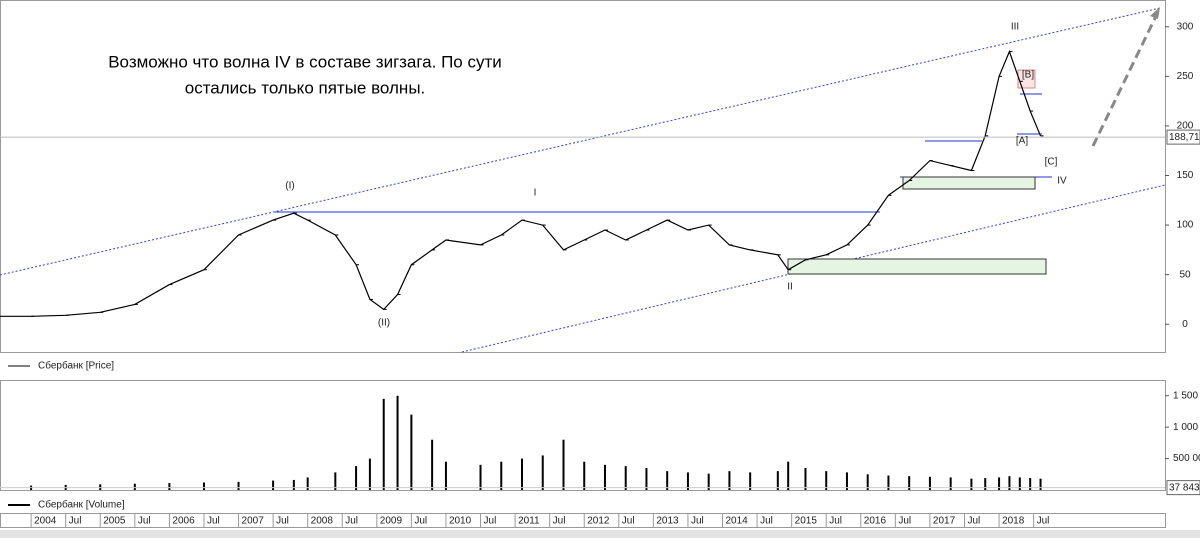 The image size is (1200, 538). I want to click on last-value-label: 188,71, so click(1184, 137).